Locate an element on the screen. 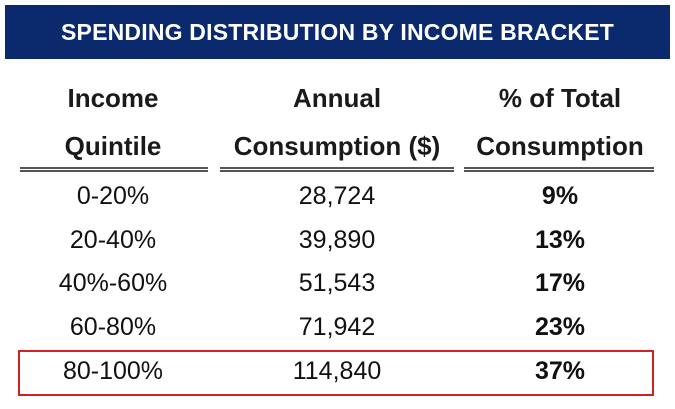  table-cell-consumption: 51,543 is located at coordinates (337, 283).